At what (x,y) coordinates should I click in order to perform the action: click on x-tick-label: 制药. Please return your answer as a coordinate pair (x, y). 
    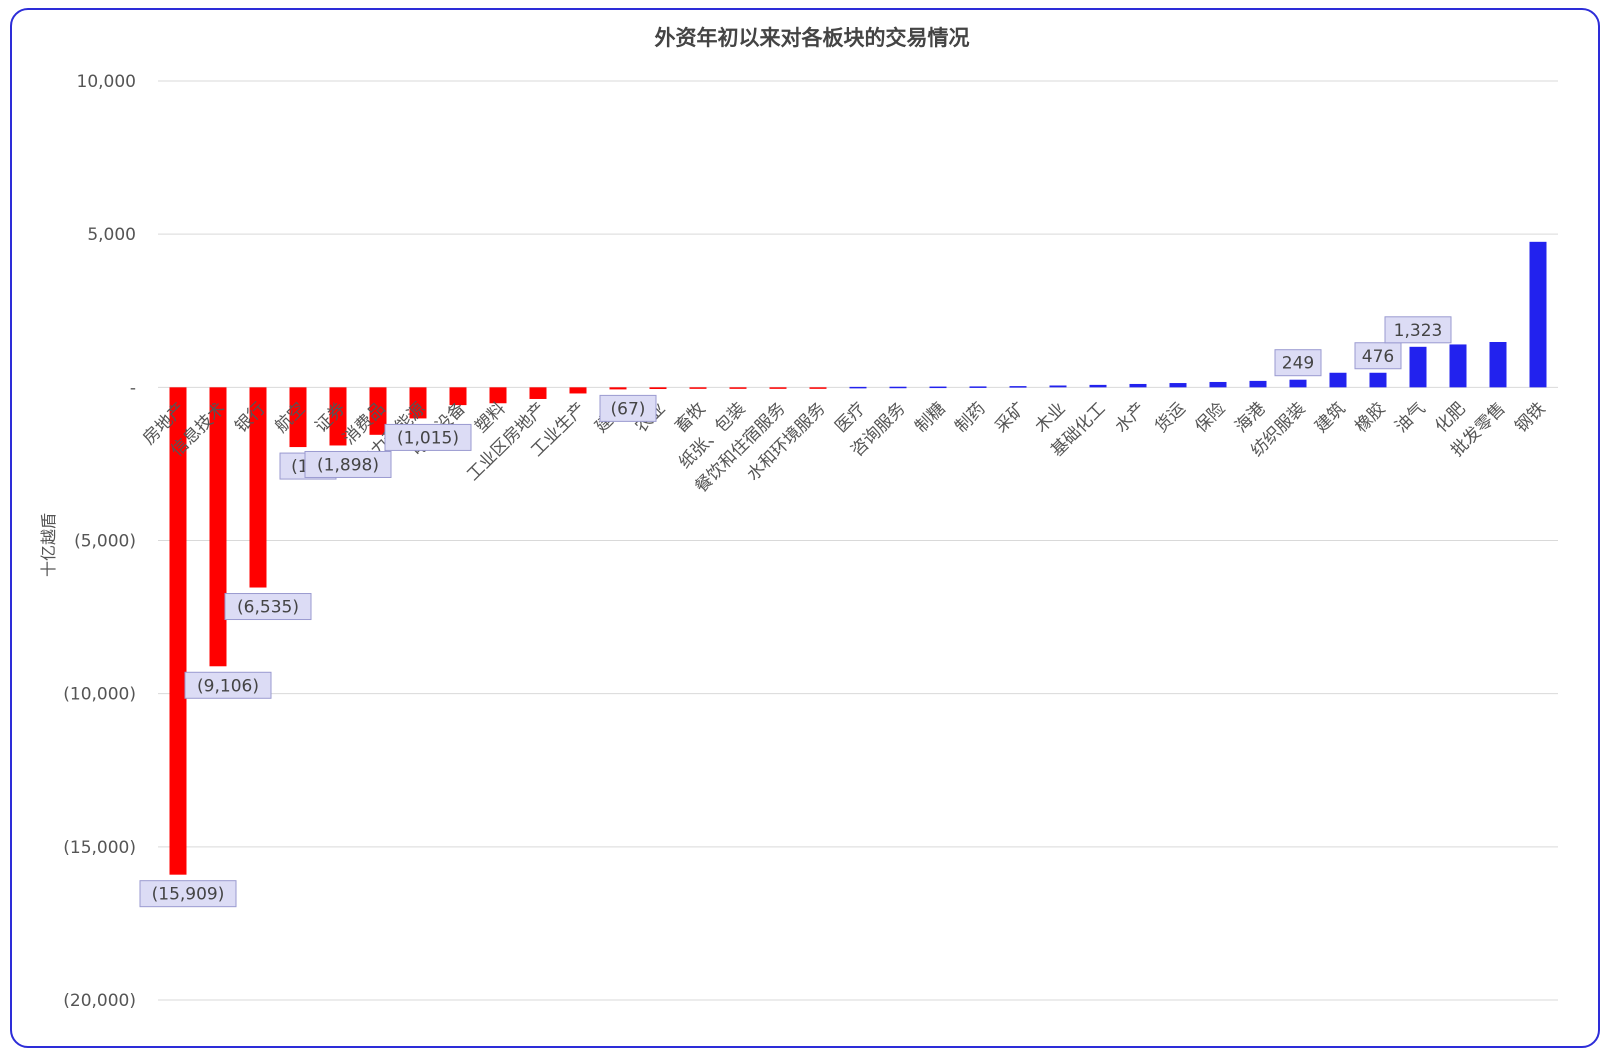
    Looking at the image, I should click on (970, 418).